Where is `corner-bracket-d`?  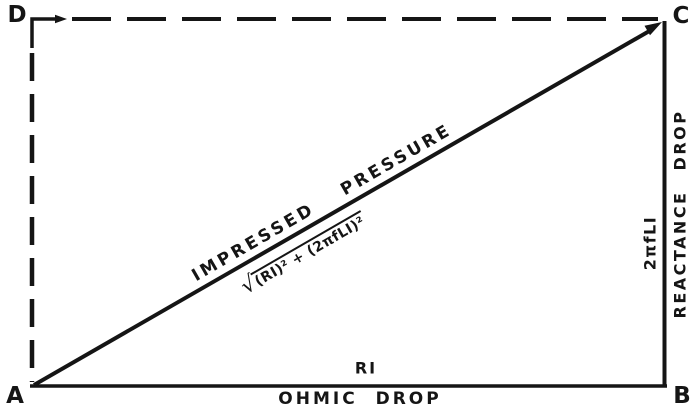 corner-bracket-d is located at coordinates (43, 32).